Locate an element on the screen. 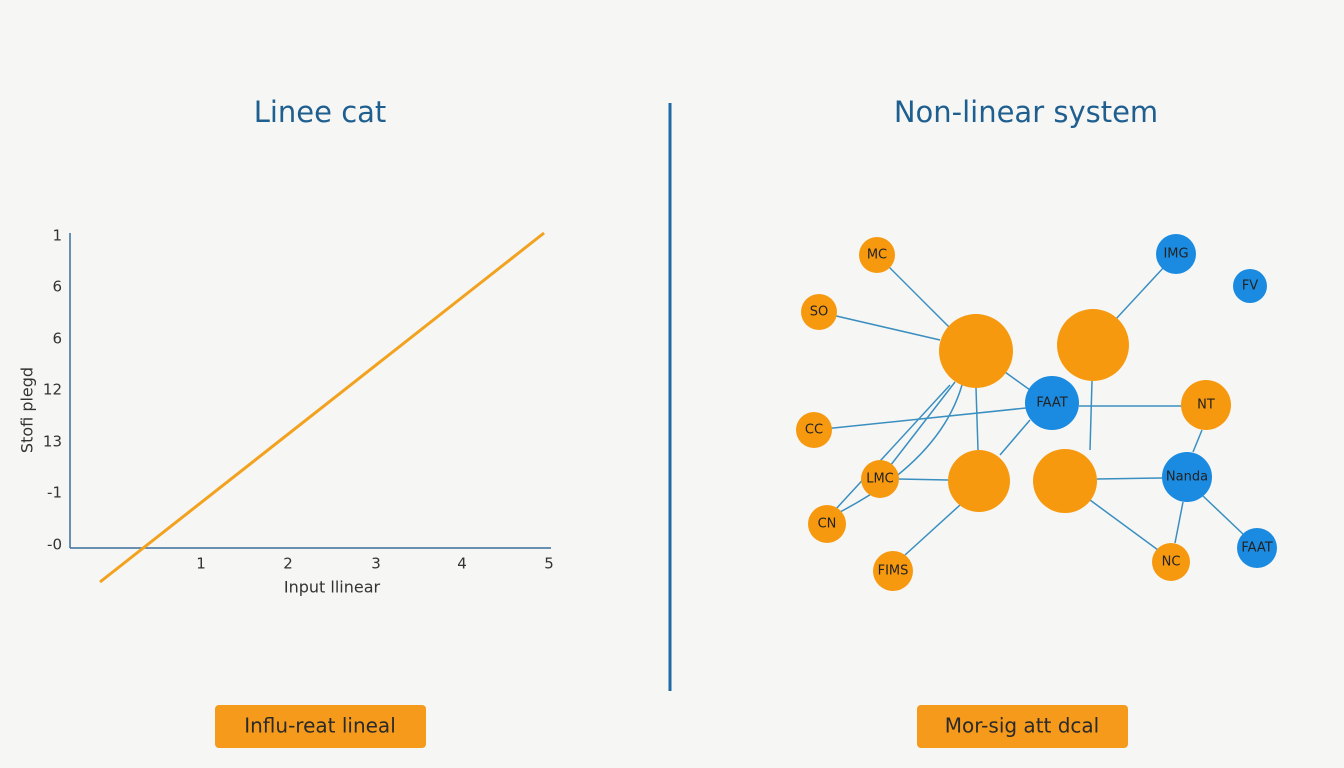 This screenshot has width=1344, height=768. node-label: CN is located at coordinates (827, 524).